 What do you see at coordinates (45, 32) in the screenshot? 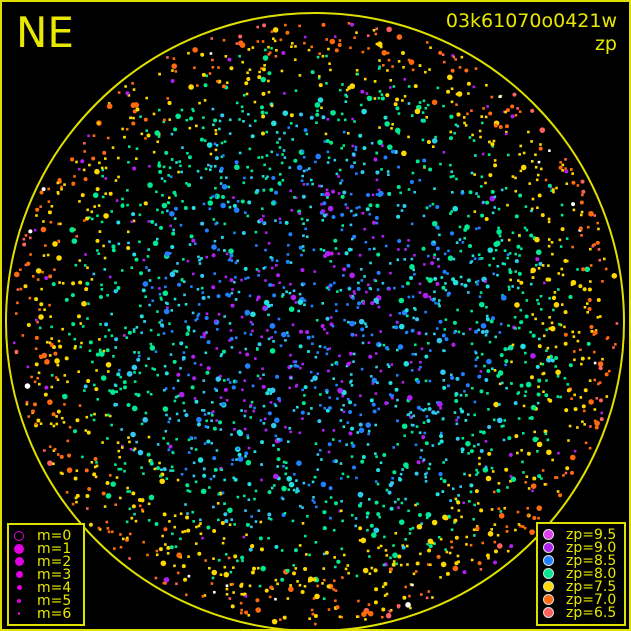
I see `direction-label: NE` at bounding box center [45, 32].